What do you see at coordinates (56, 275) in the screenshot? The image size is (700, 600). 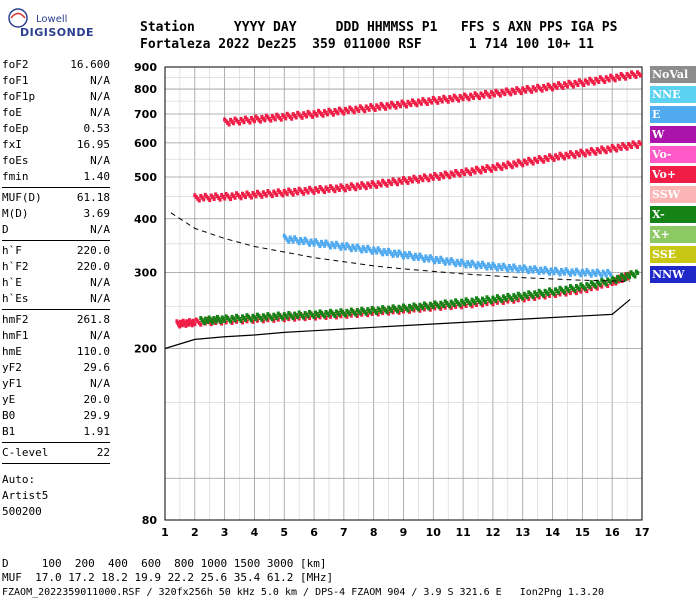 I see `param-group-virtual-heights: h`F 220.0 h`F2 220.0 h`E N/A h`Es N/A` at bounding box center [56, 275].